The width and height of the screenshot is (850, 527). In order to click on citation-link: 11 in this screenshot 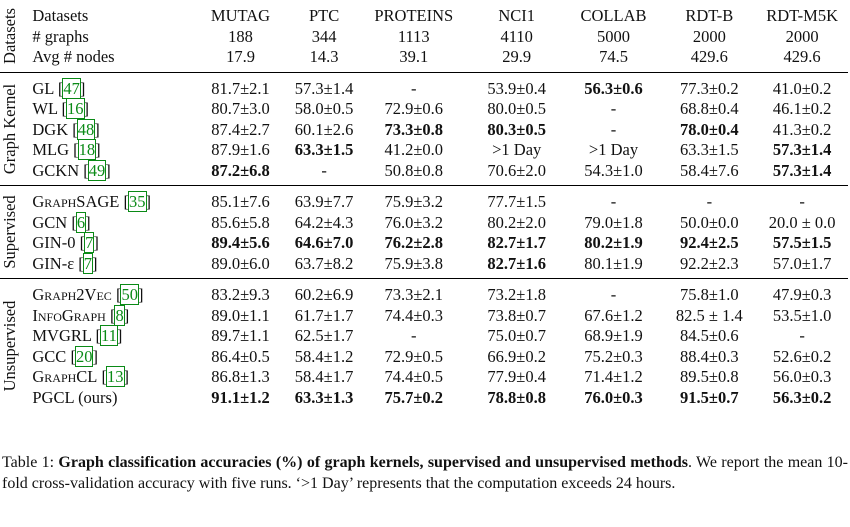, I will do `click(108, 335)`.